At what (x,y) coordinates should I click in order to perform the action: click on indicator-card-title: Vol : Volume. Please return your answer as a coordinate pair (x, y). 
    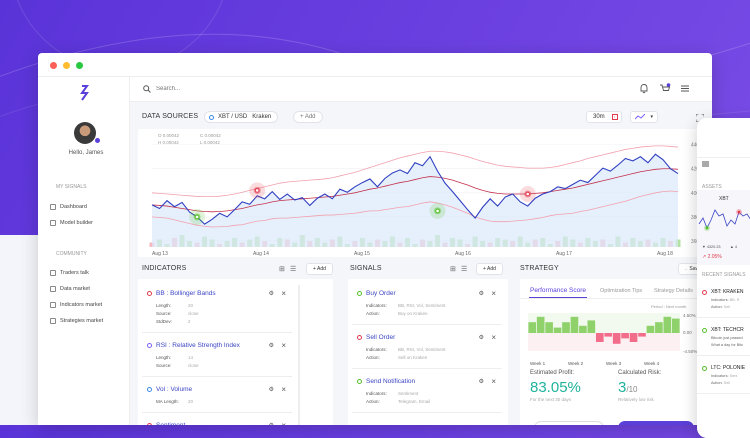
    Looking at the image, I should click on (174, 389).